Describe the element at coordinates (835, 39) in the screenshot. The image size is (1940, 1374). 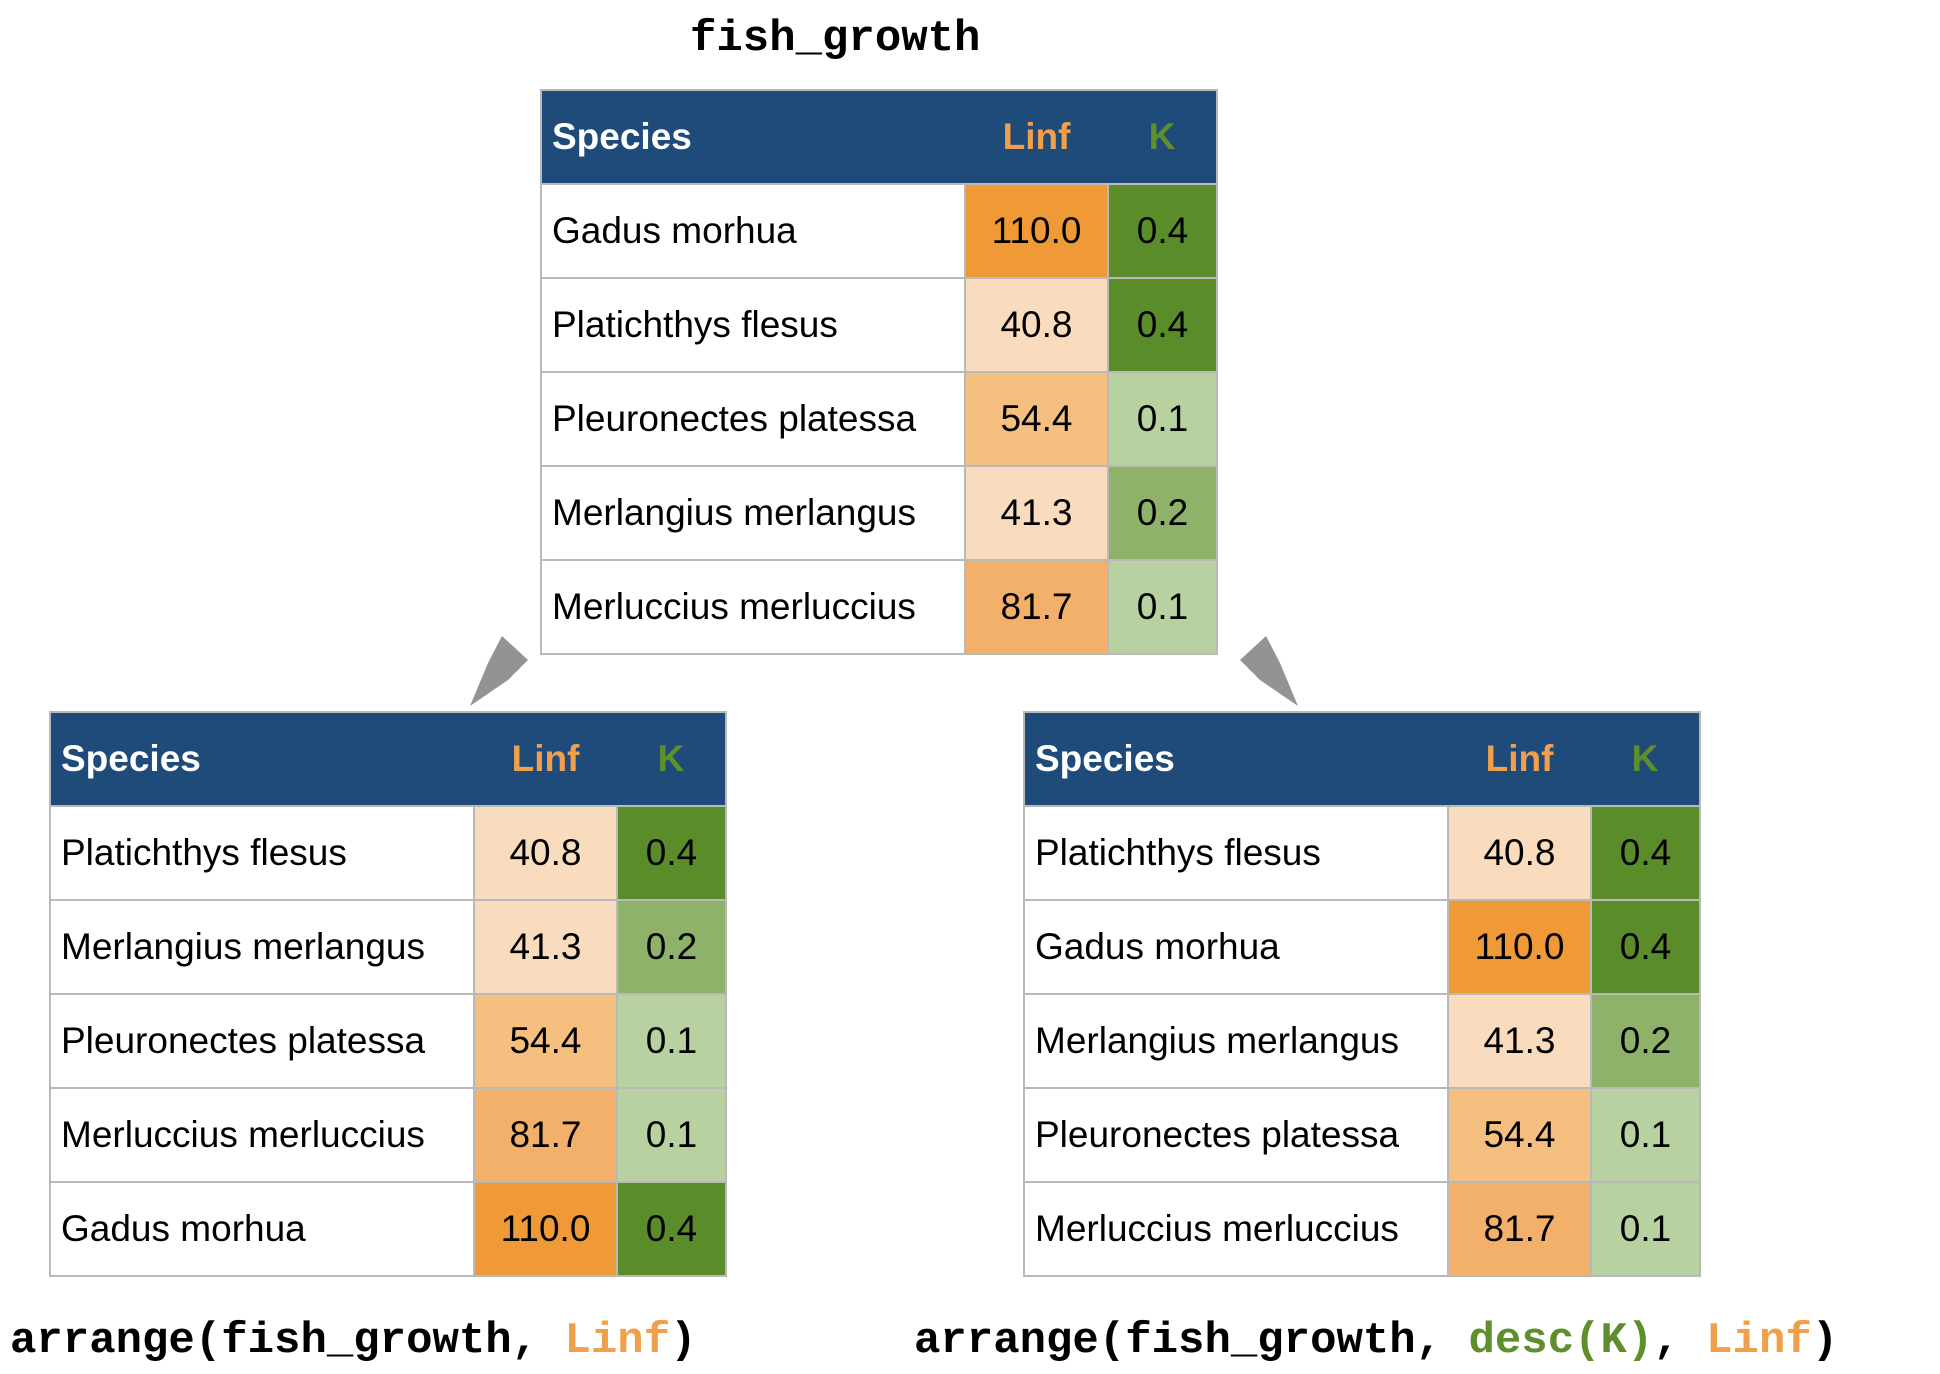
I see `diagram-title: fish_growth` at that location.